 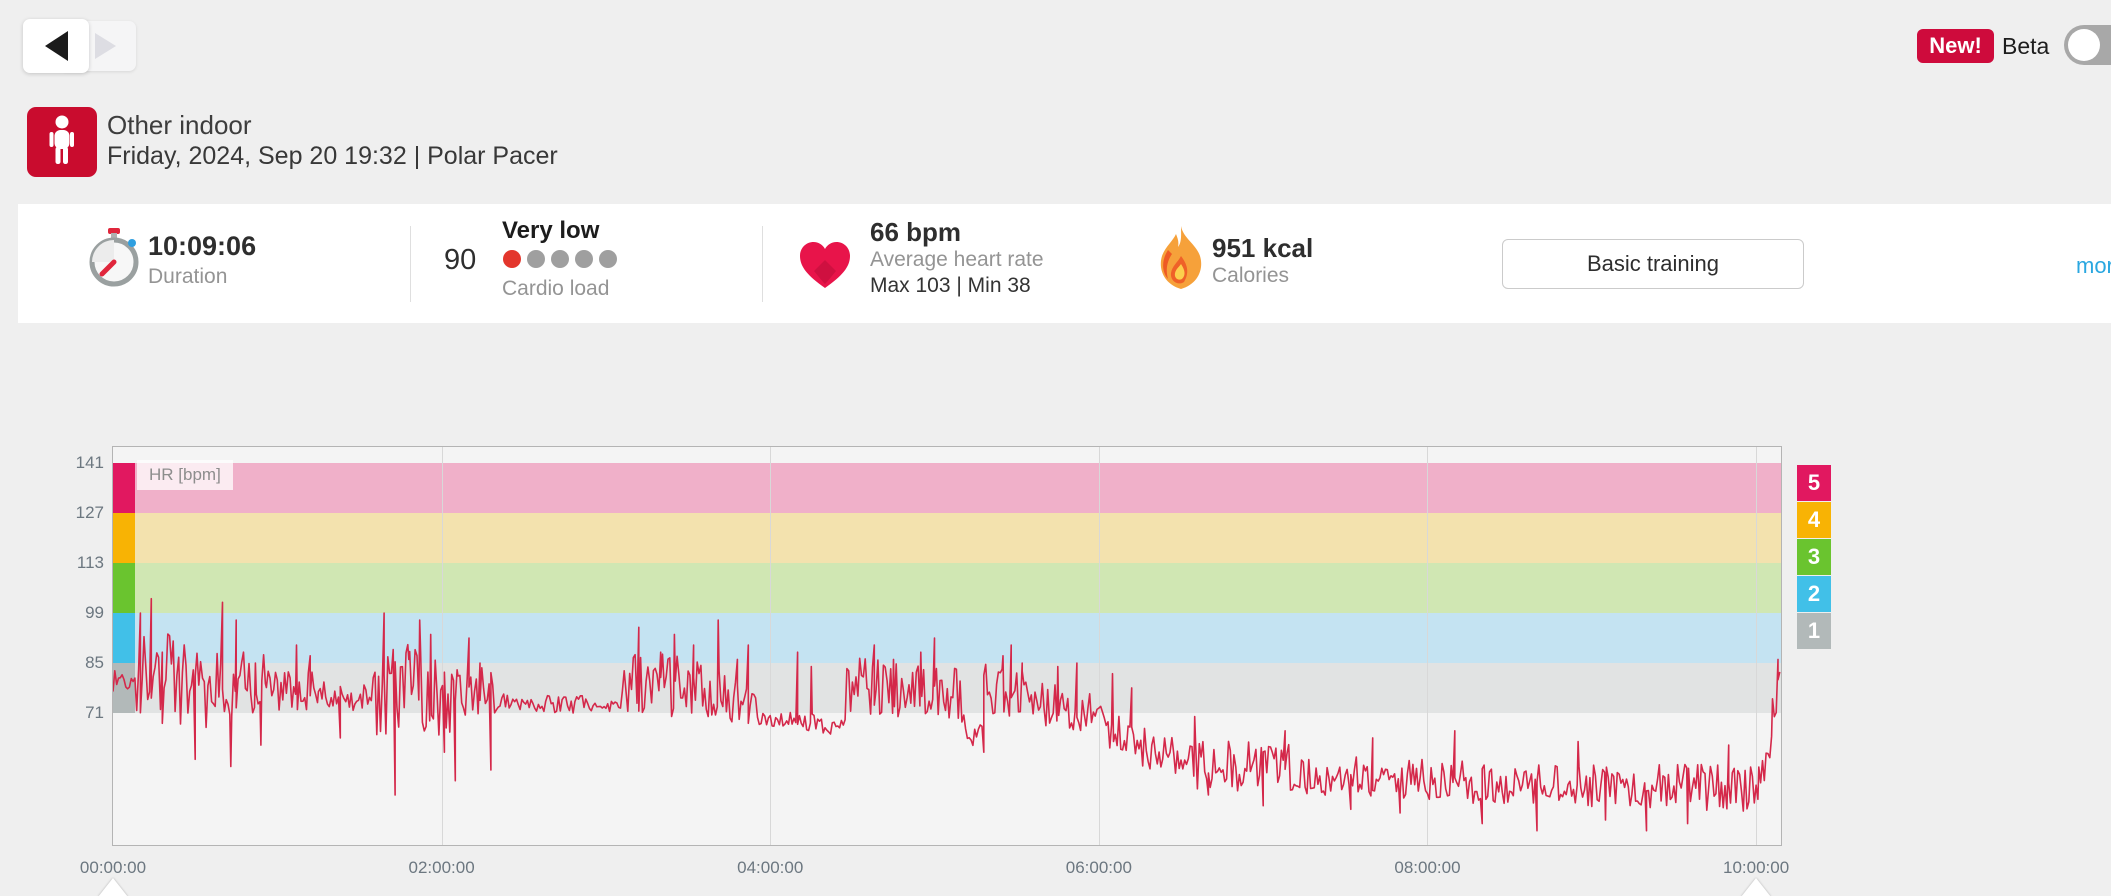 What do you see at coordinates (1955, 46) in the screenshot?
I see `new-badge: New!` at bounding box center [1955, 46].